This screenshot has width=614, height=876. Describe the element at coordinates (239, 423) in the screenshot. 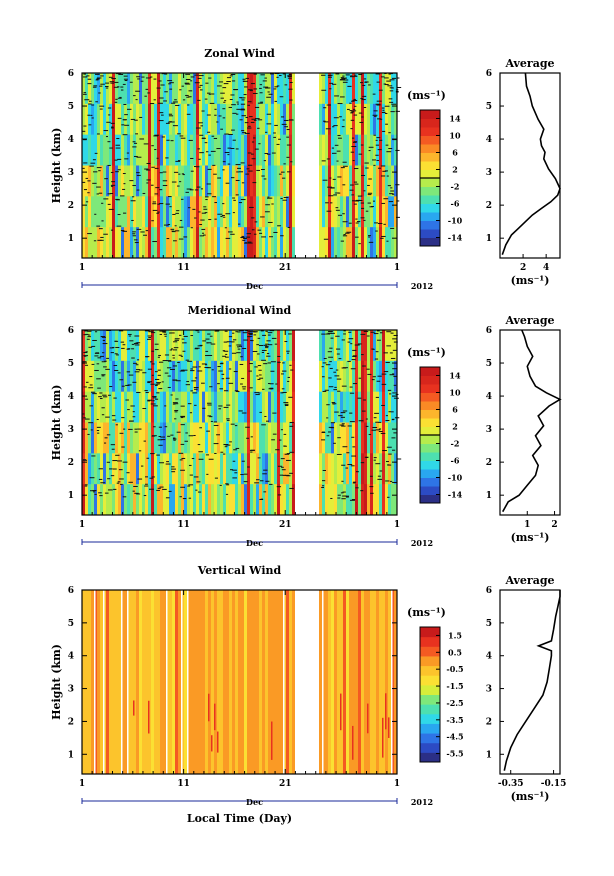

I see `heatmap` at that location.